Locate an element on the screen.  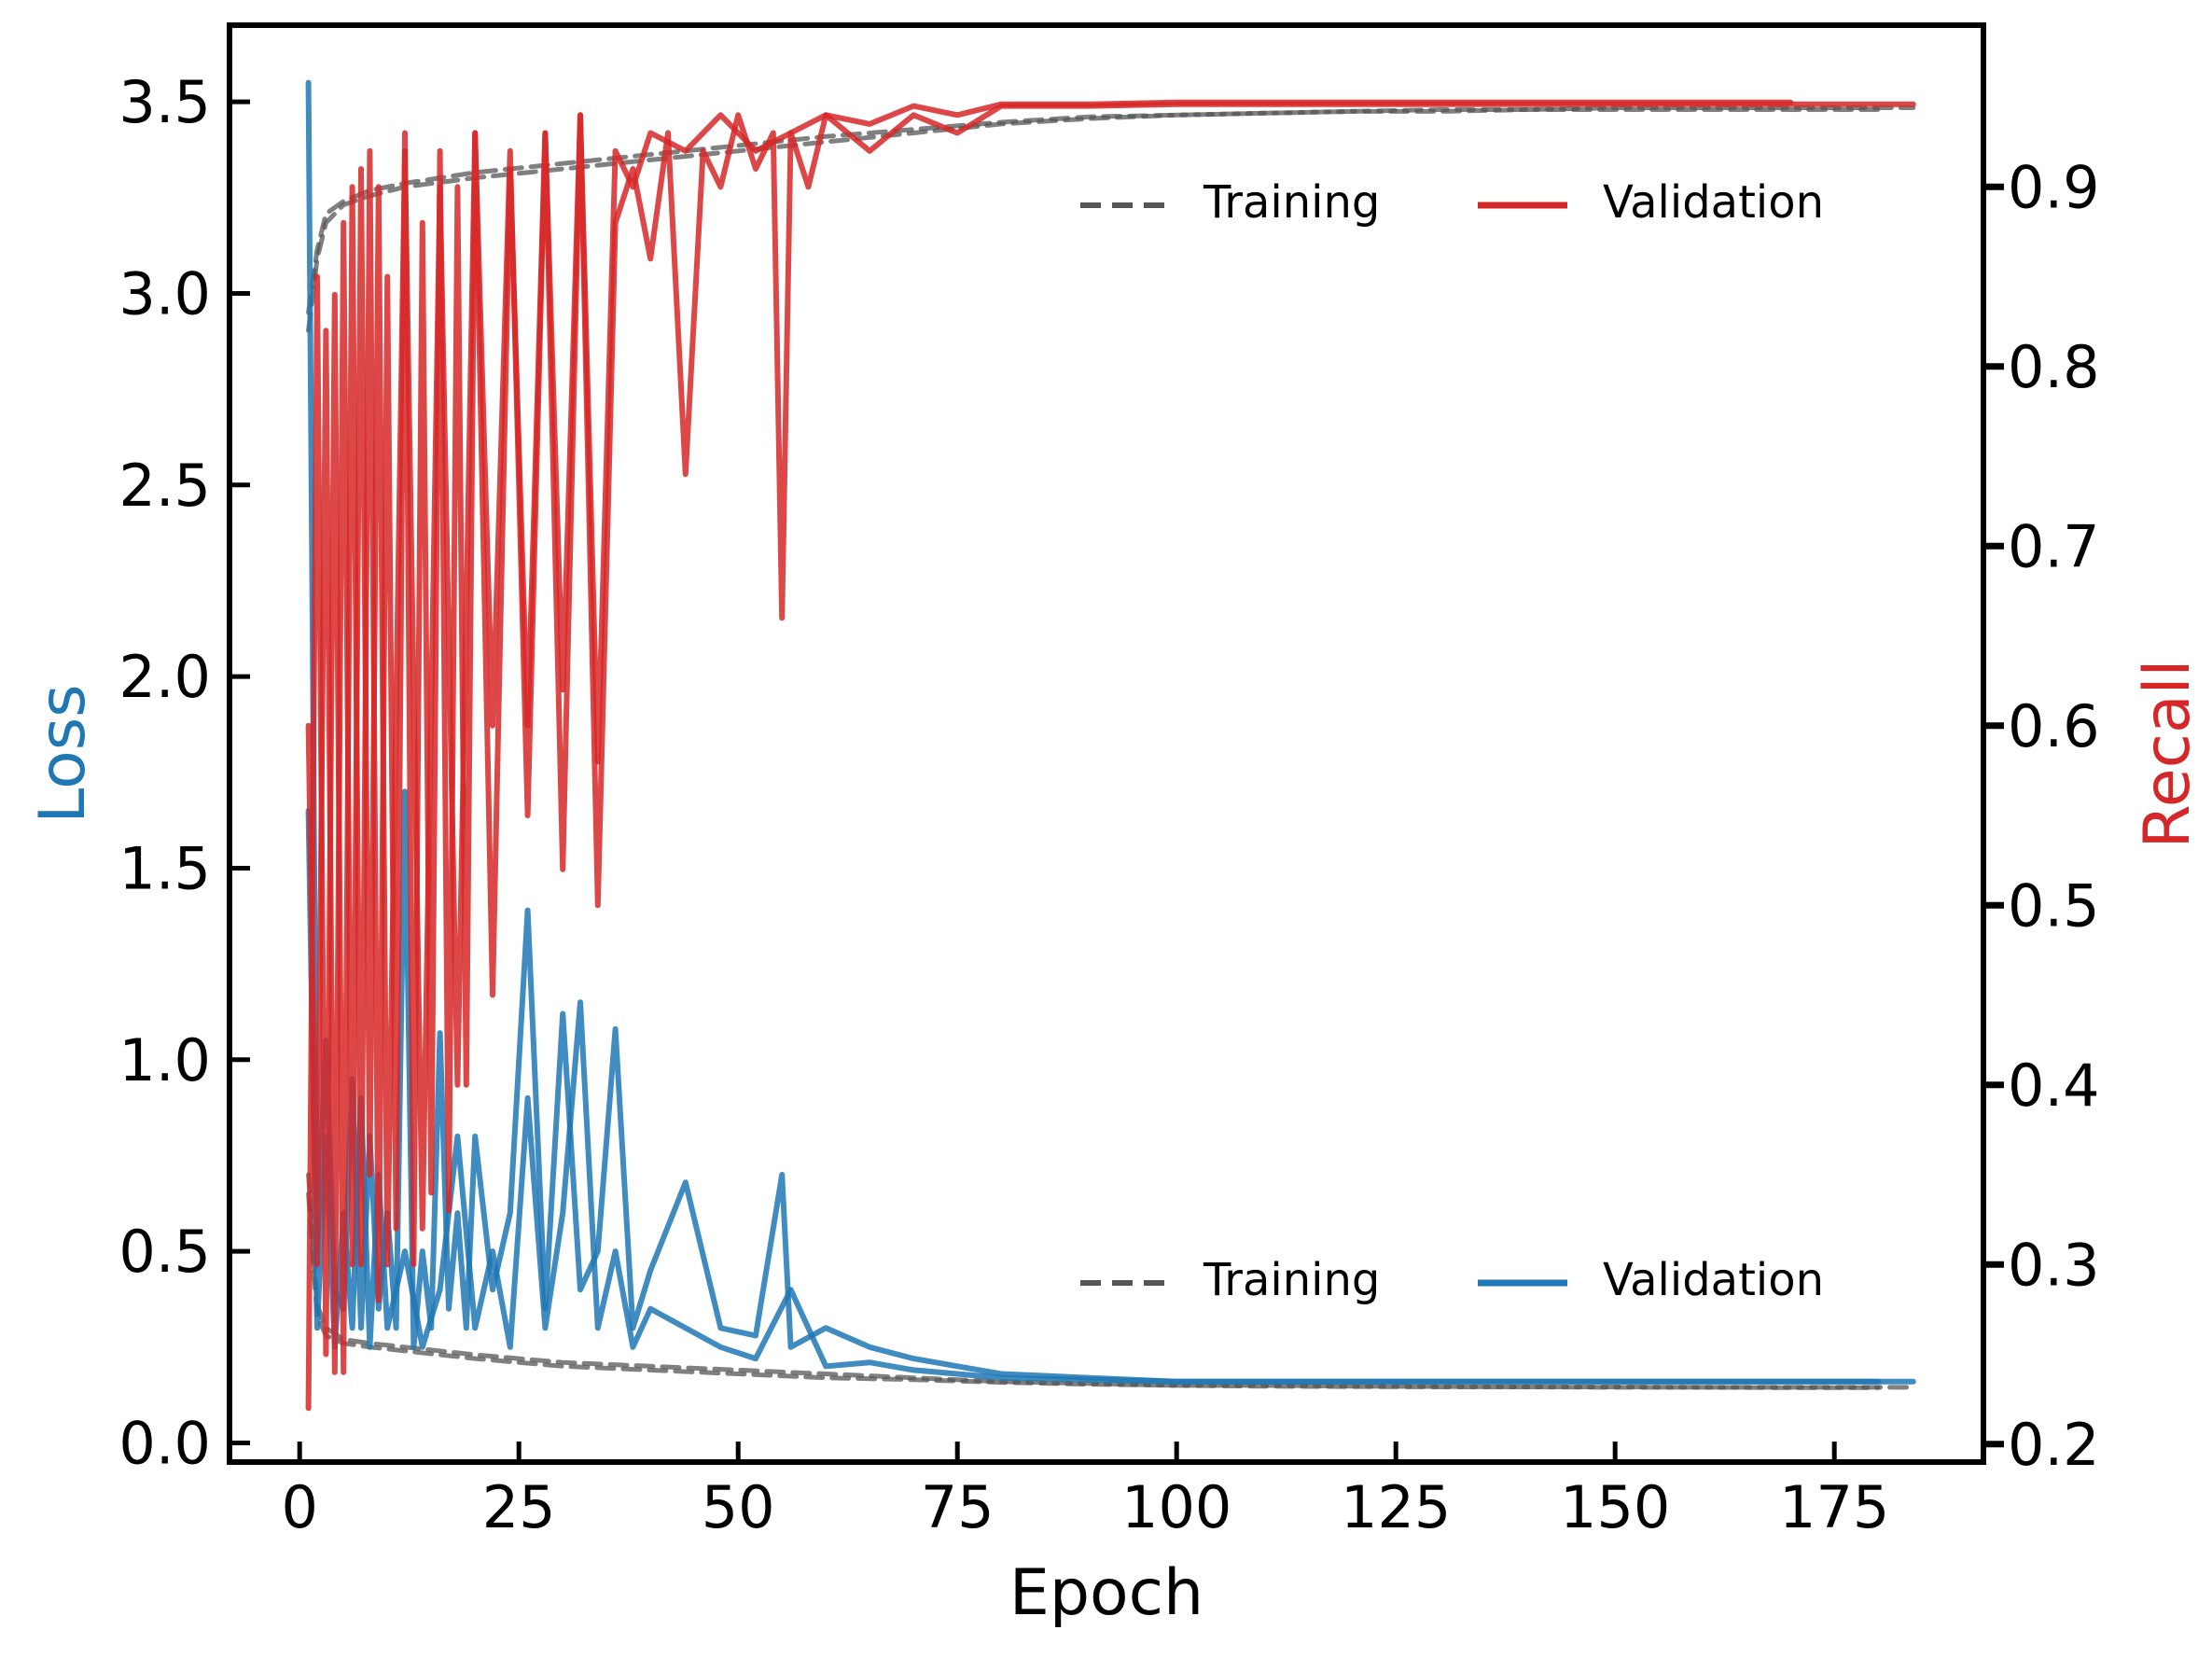
x-tick-label: 0 is located at coordinates (299, 1507).